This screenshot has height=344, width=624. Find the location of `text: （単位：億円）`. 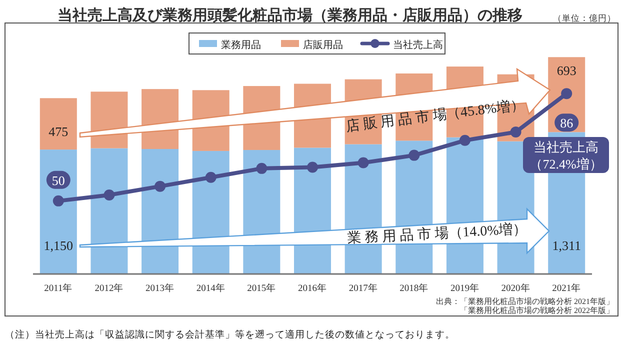

text: （単位：億円） is located at coordinates (584, 17).